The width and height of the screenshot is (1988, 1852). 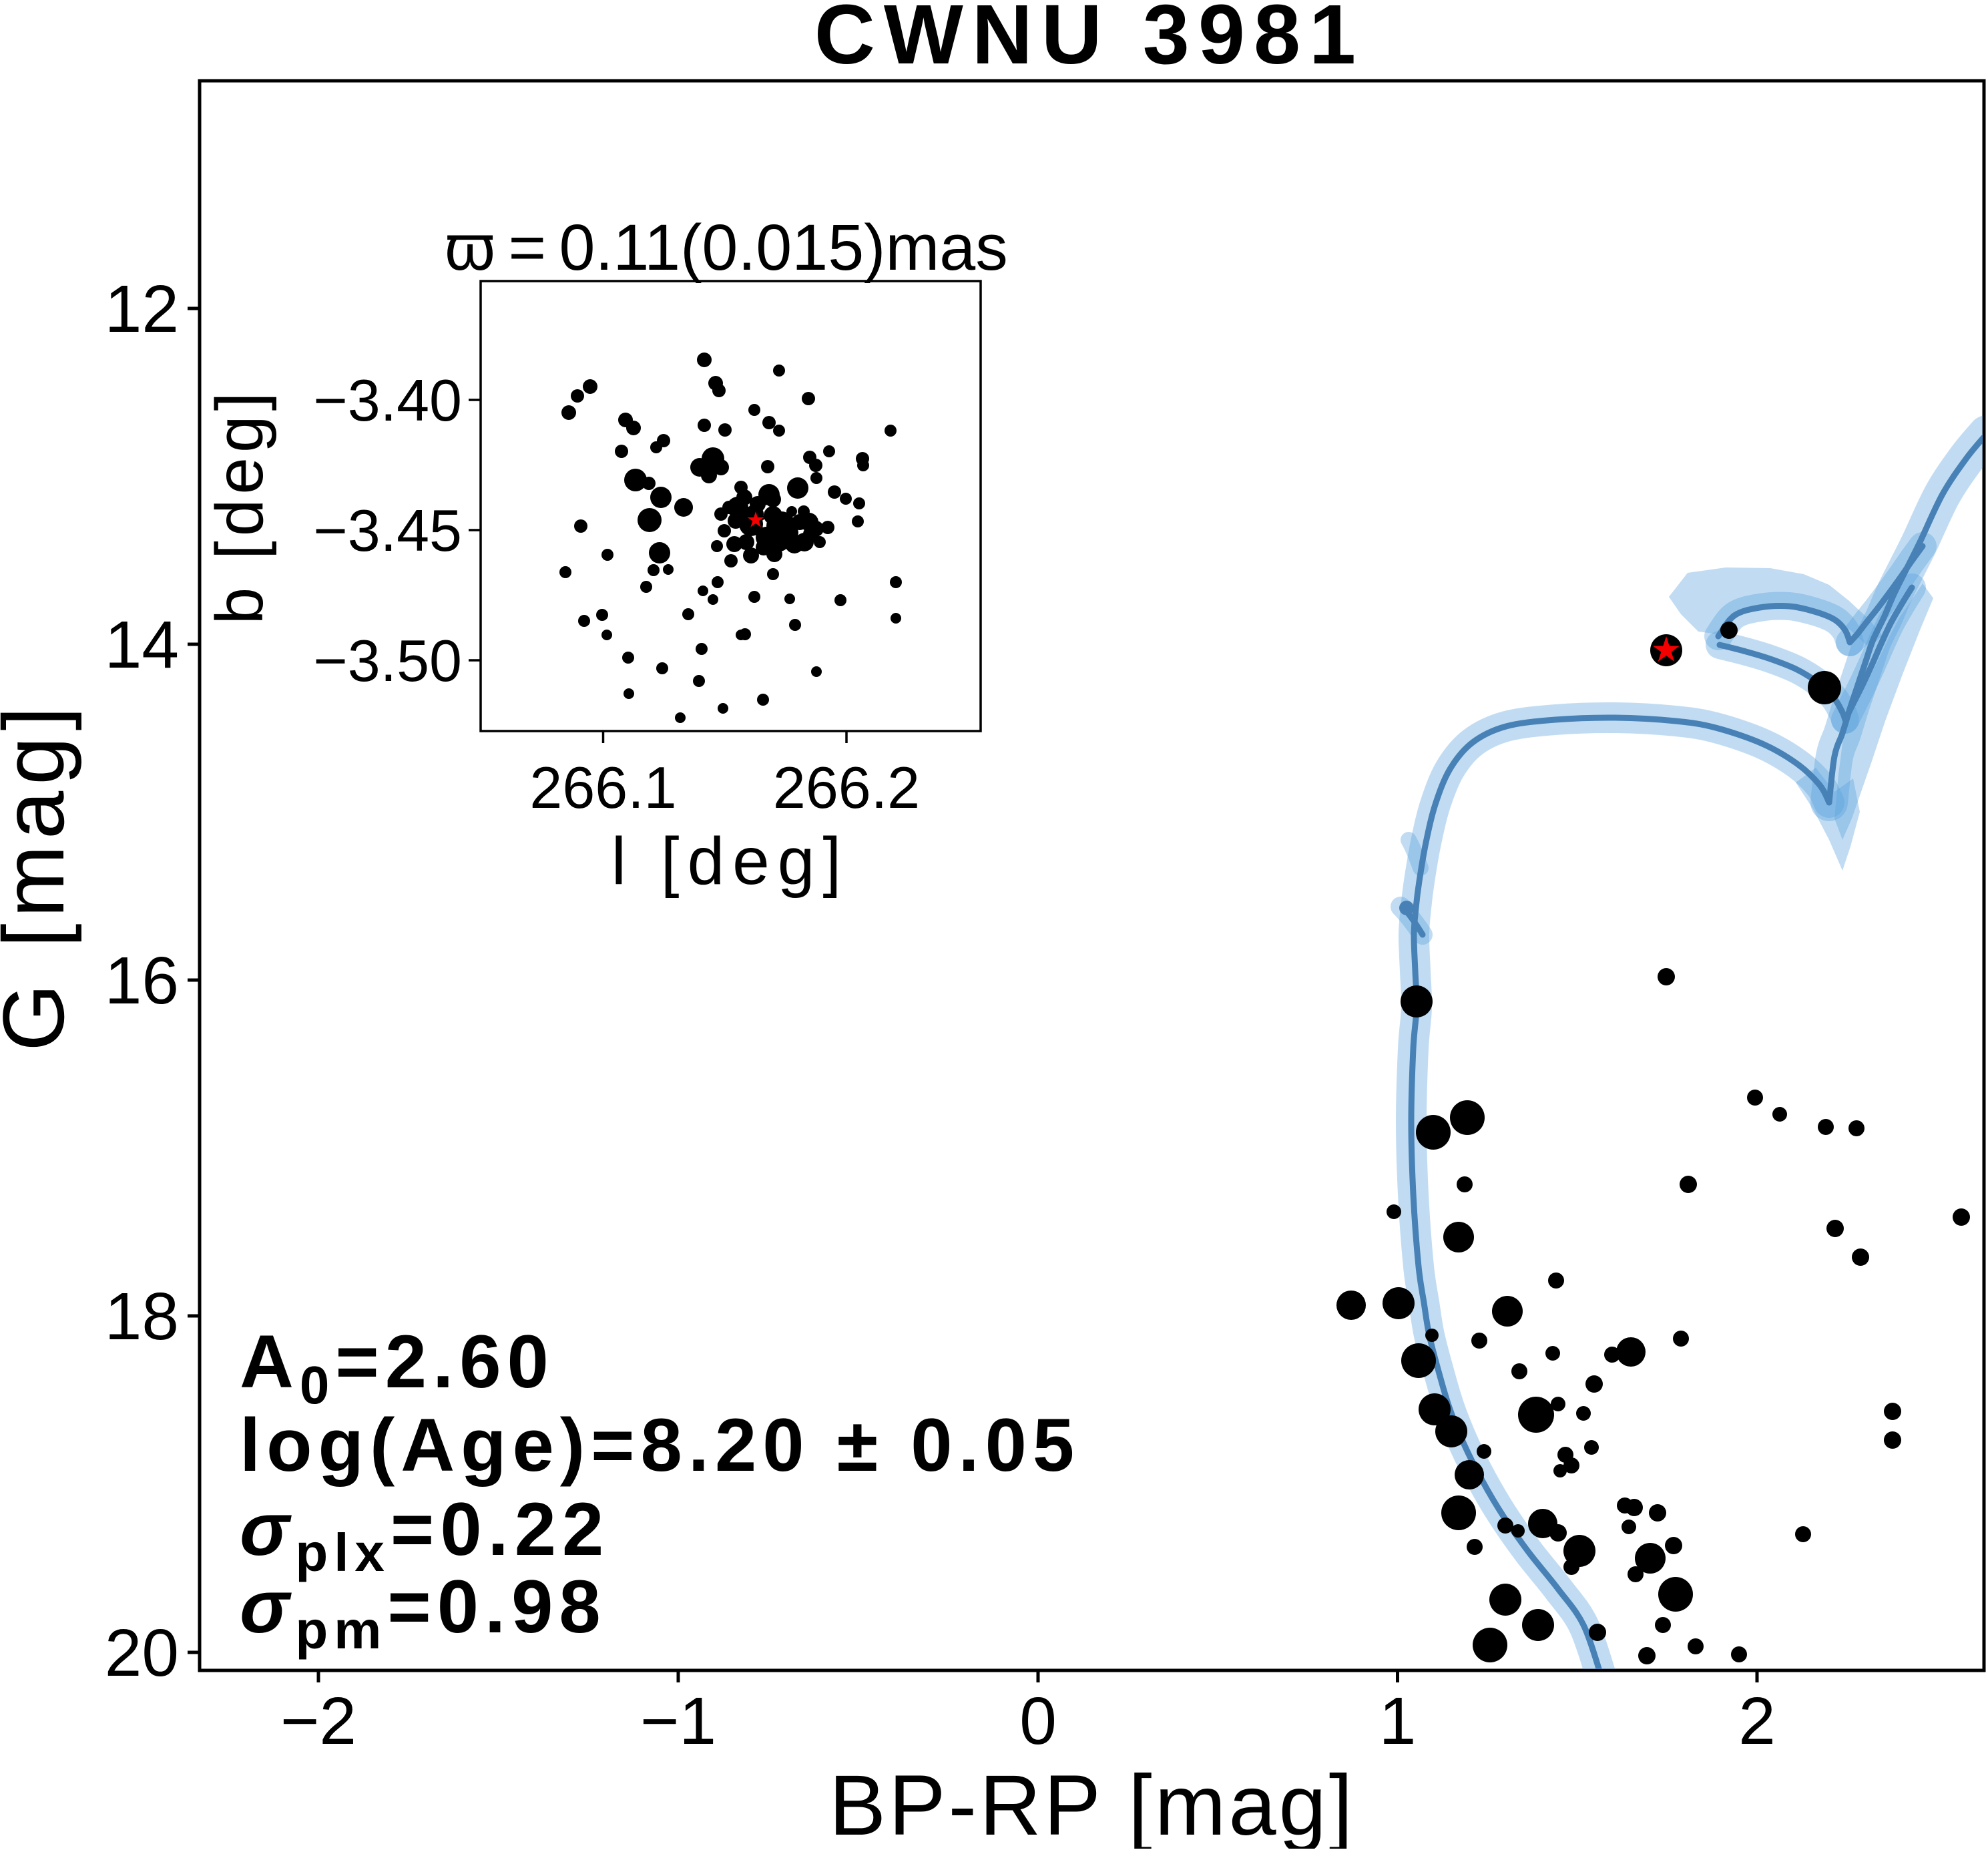 What do you see at coordinates (1398, 1721) in the screenshot?
I see `svg-text: 1` at bounding box center [1398, 1721].